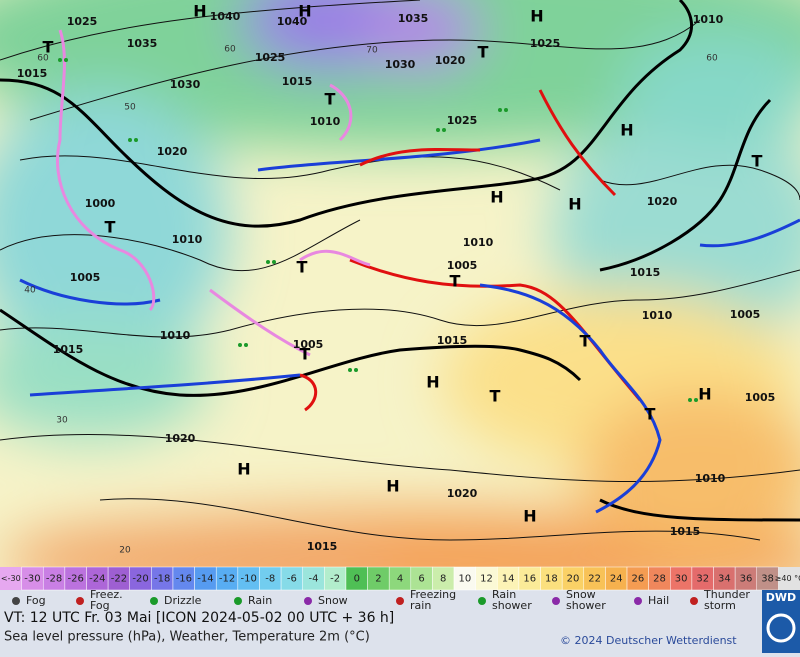 The height and width of the screenshot is (657, 800). What do you see at coordinates (292, 579) in the screenshot?
I see `scale-label: -6` at bounding box center [292, 579].